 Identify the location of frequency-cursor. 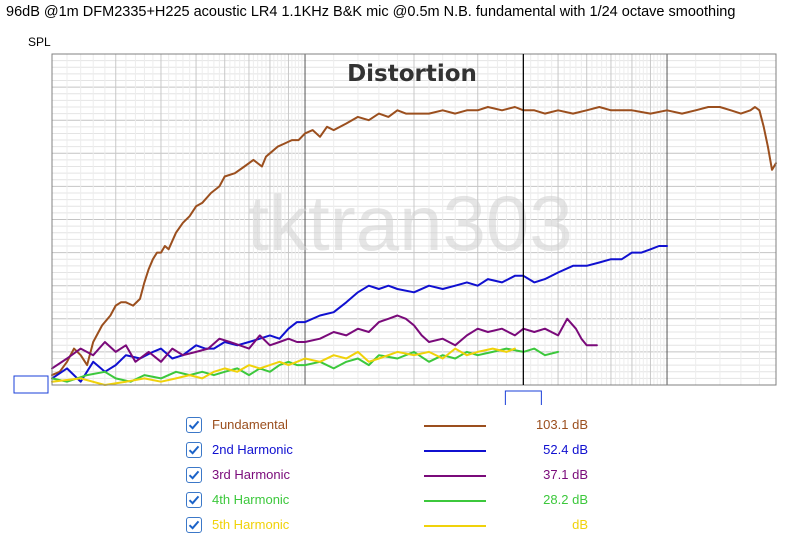
(523, 229).